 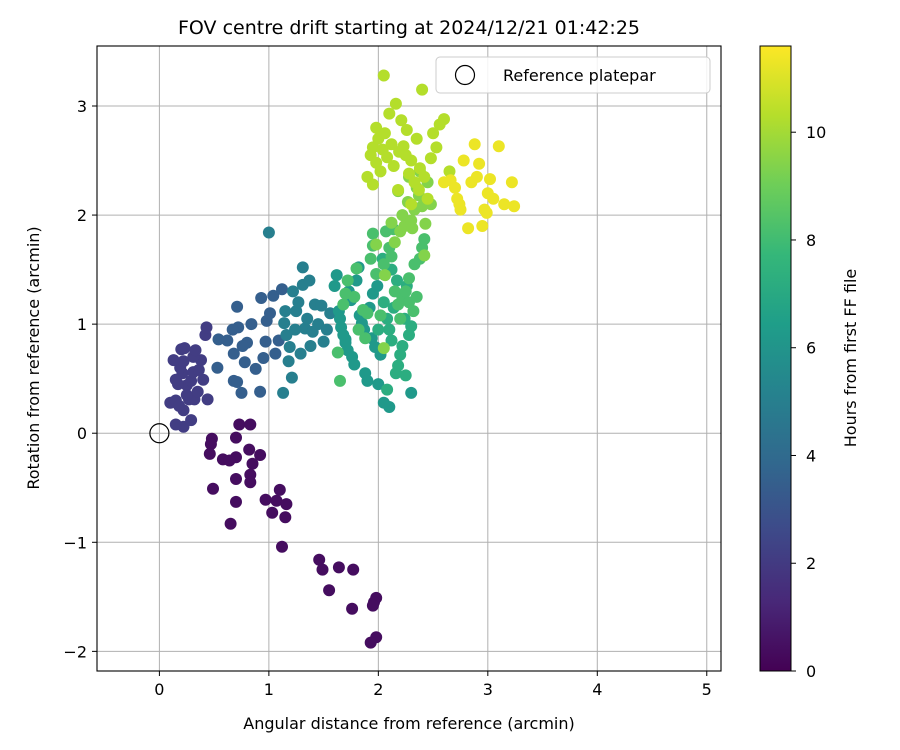 I want to click on x-axis-ticks: 0 1 2 3 4 5, so click(x=433, y=685).